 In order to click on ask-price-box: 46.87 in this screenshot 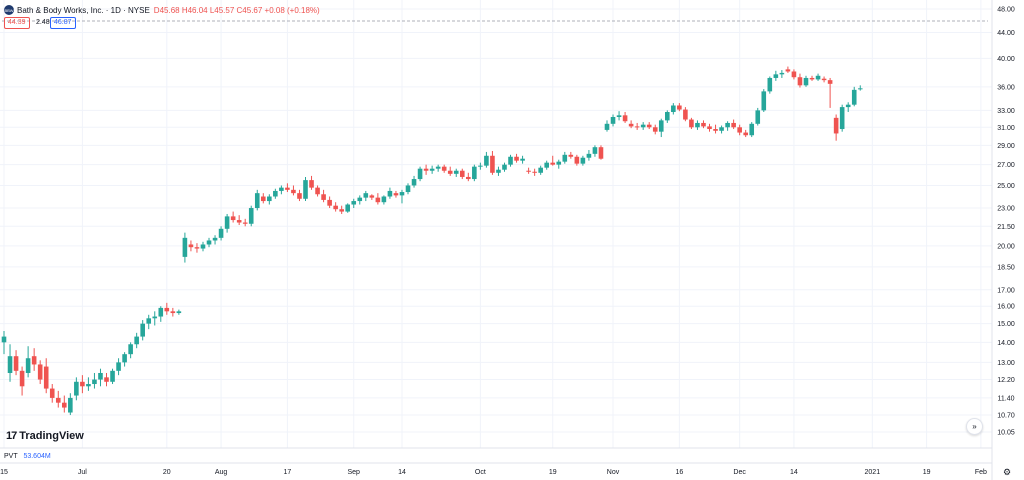, I will do `click(63, 23)`.